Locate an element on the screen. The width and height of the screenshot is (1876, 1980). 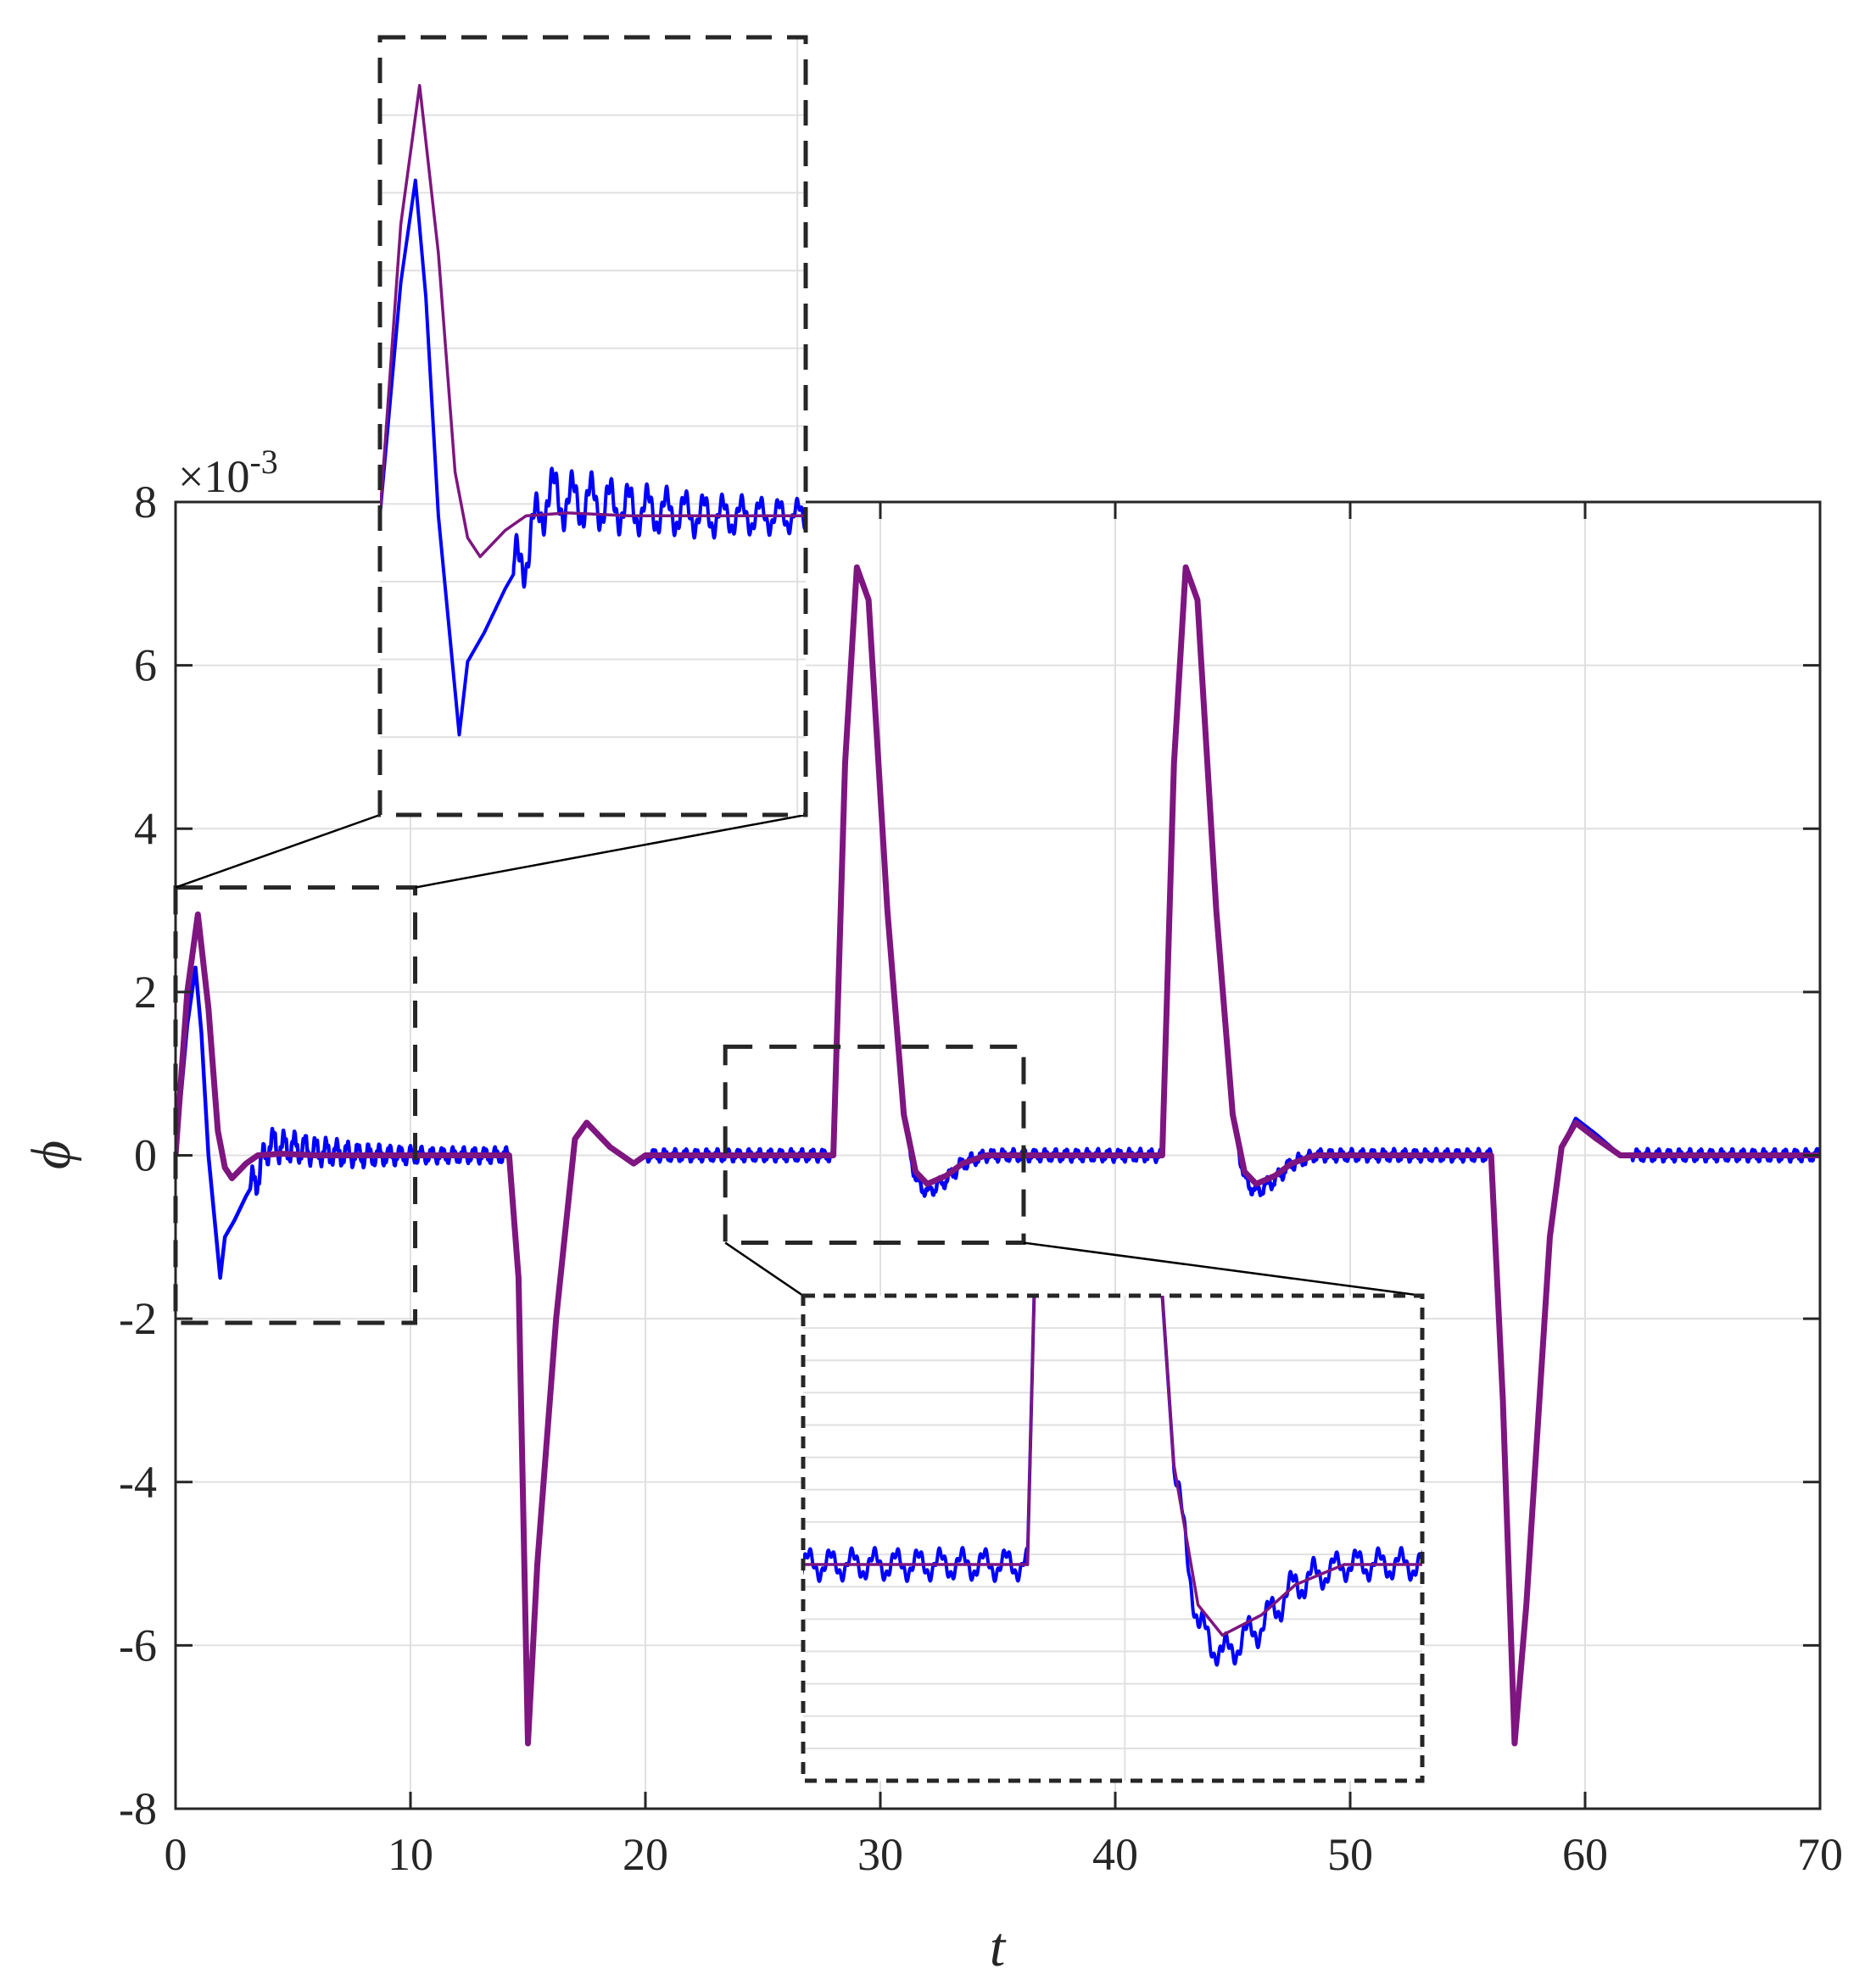
zoom-inset-1-series is located at coordinates (593, 410).